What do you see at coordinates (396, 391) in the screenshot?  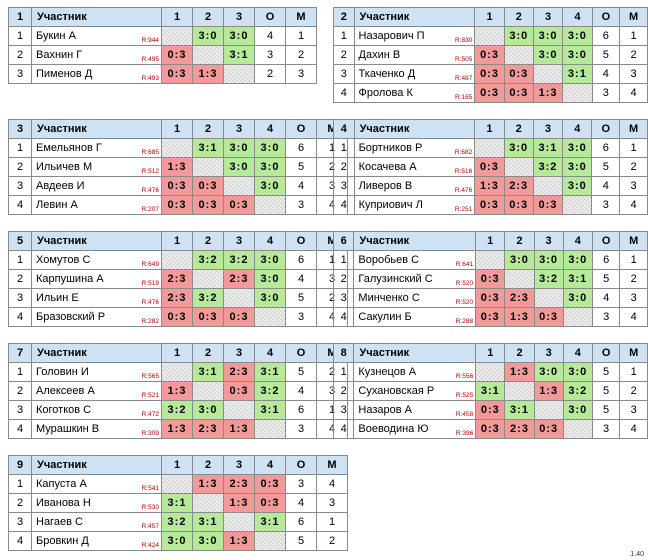 I see `participant-name: Сухановская Р` at bounding box center [396, 391].